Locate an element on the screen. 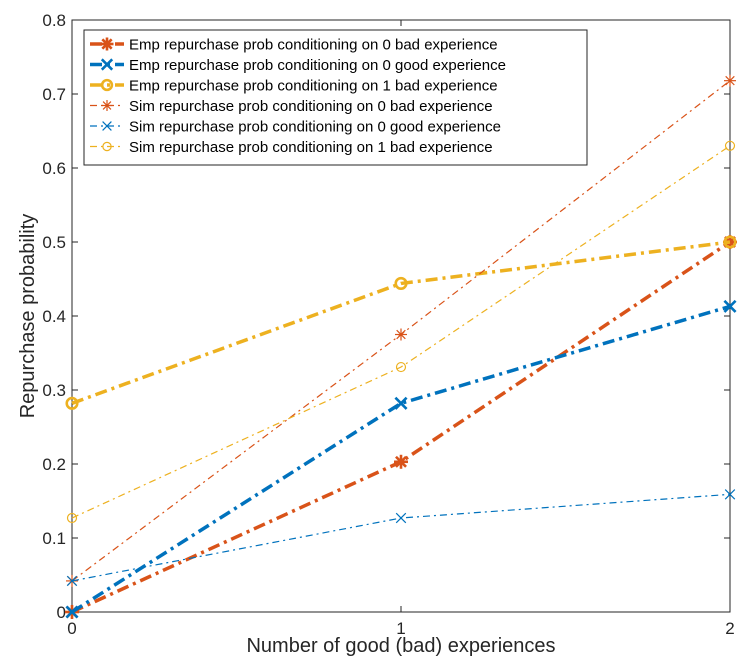 This screenshot has width=740, height=660. y-tick-label: 0.3 is located at coordinates (54, 390).